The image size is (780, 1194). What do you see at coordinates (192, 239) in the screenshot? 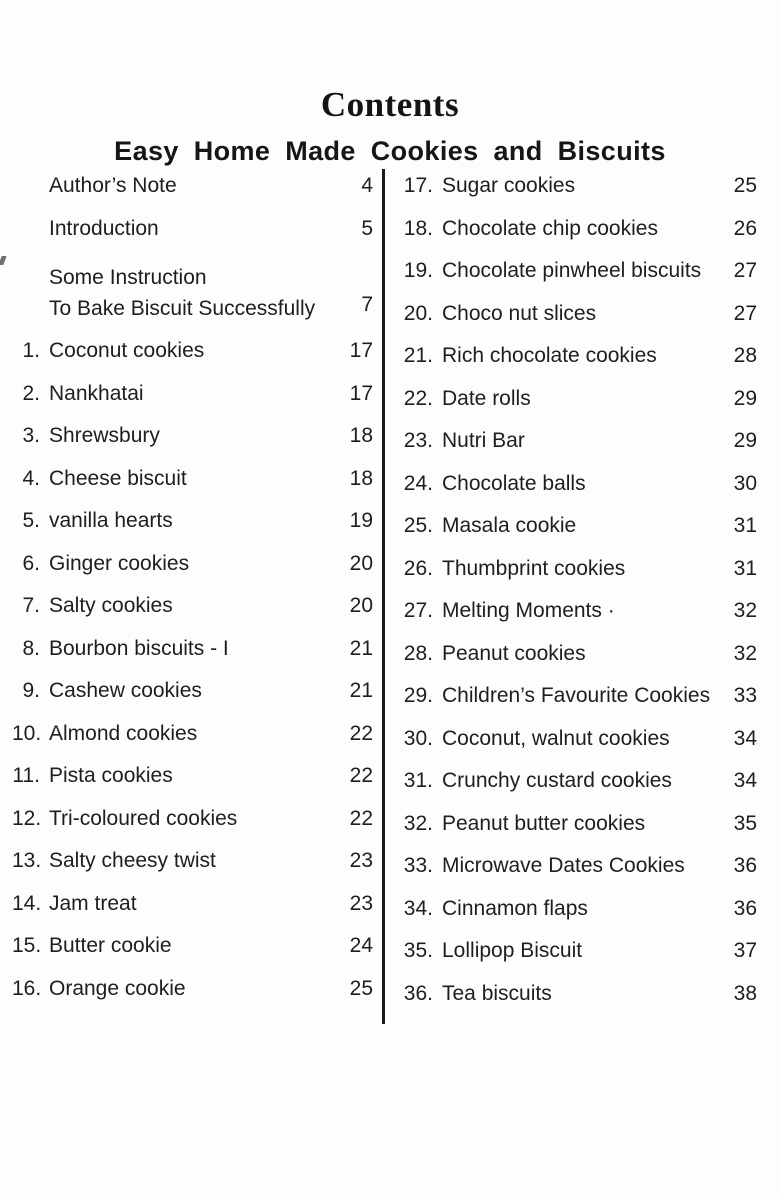
I see `toc-front-matter-entry: Introduction 5` at bounding box center [192, 239].